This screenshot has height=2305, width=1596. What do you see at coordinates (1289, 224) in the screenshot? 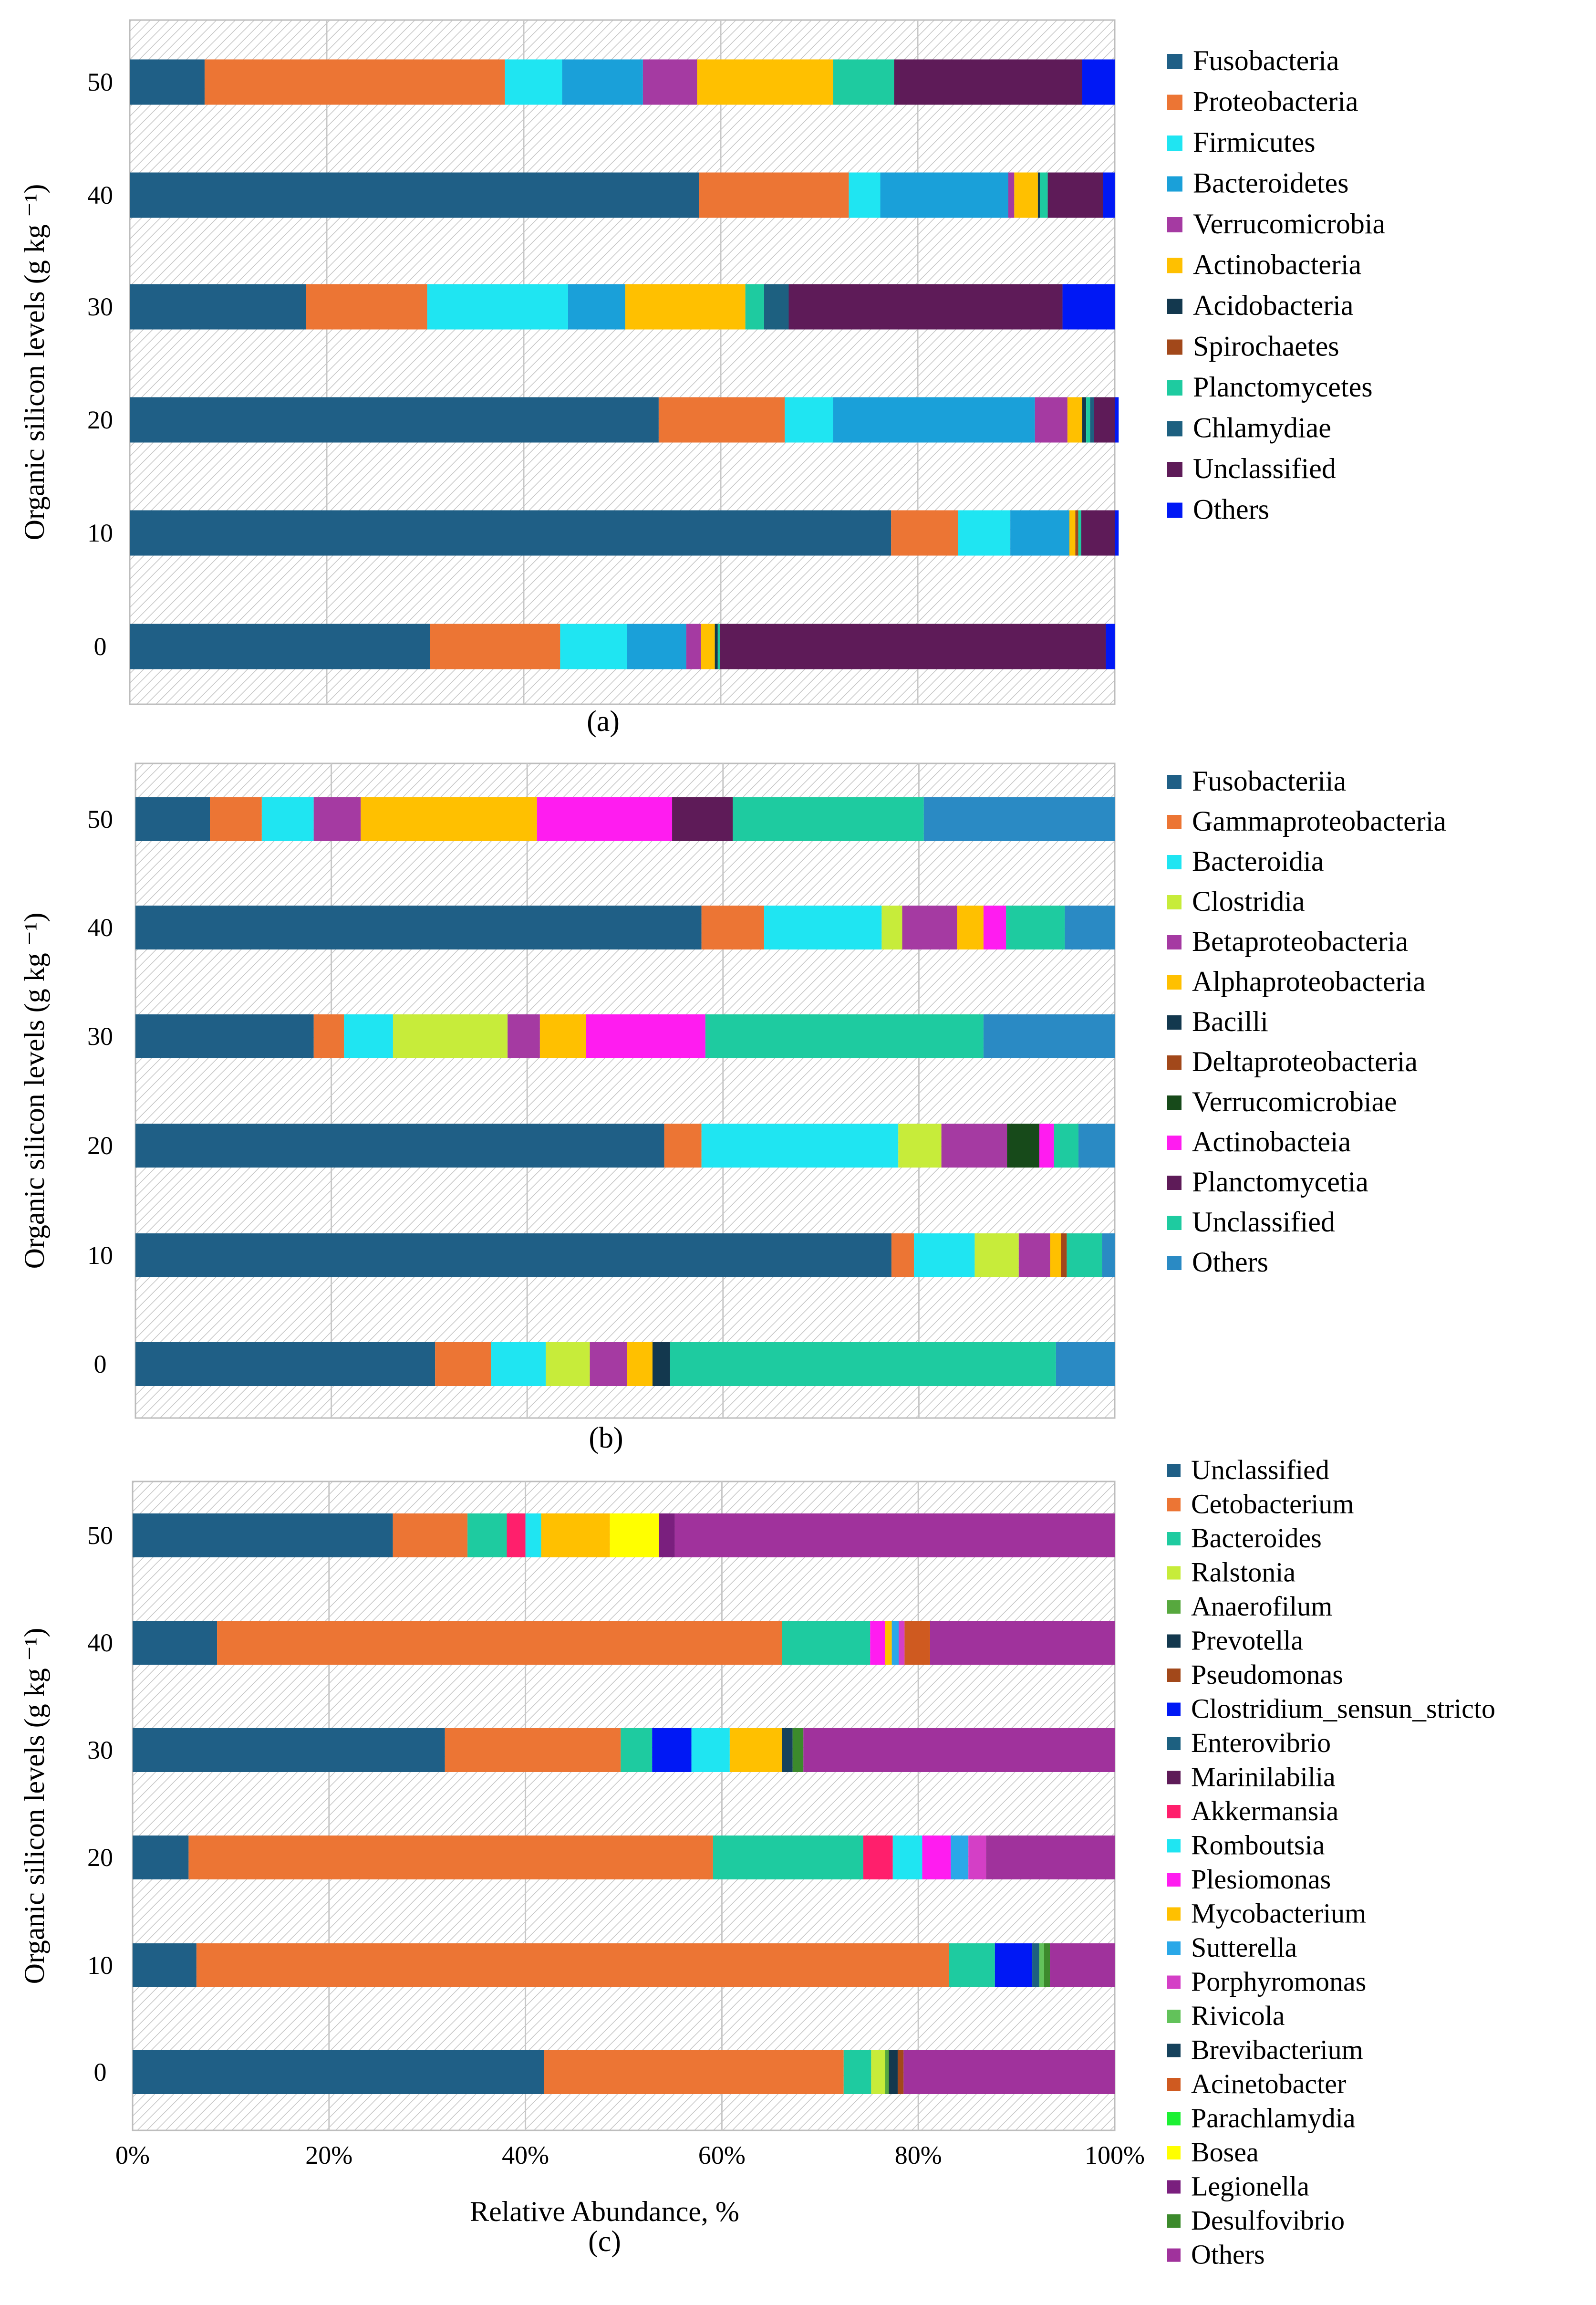
I see `legend-label-a-4: Verrucomicrobia` at bounding box center [1289, 224].